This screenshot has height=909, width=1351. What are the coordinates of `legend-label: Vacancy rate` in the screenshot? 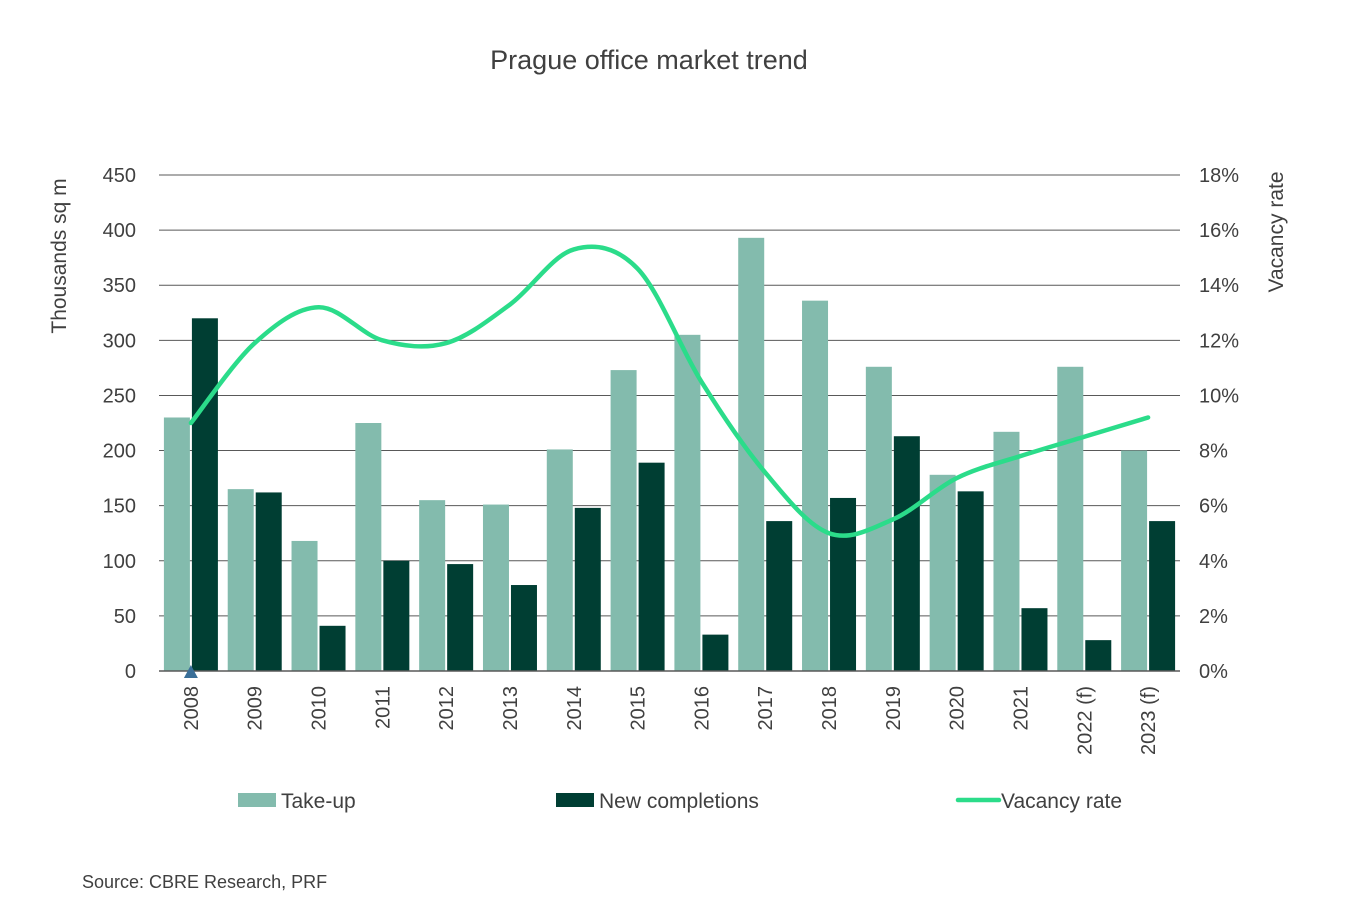 It's located at (1061, 801).